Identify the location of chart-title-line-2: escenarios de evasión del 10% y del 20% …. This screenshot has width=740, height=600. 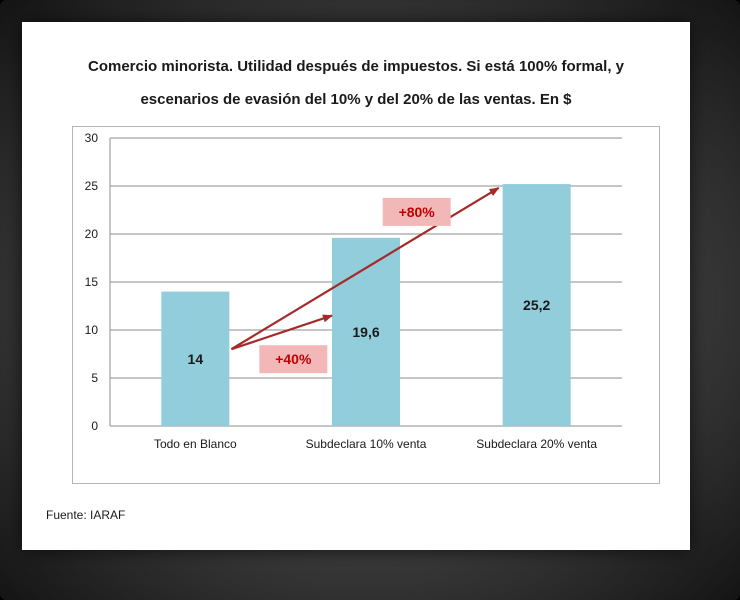
(356, 99).